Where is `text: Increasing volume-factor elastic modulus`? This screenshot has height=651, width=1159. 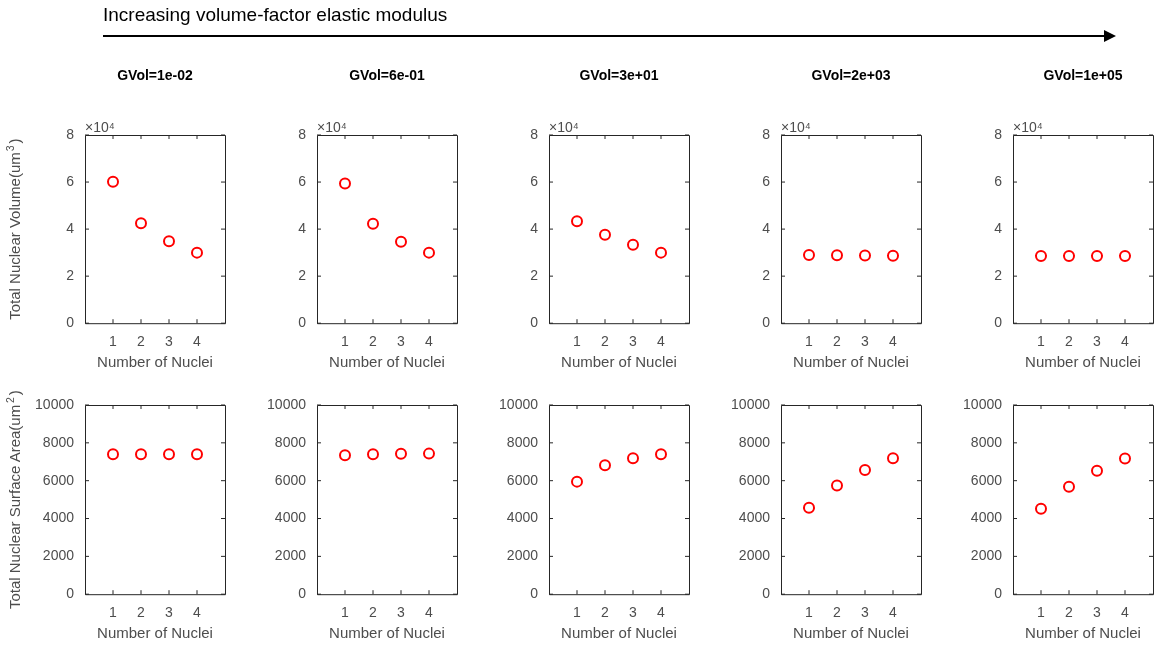
text: Increasing volume-factor elastic modulus is located at coordinates (275, 15).